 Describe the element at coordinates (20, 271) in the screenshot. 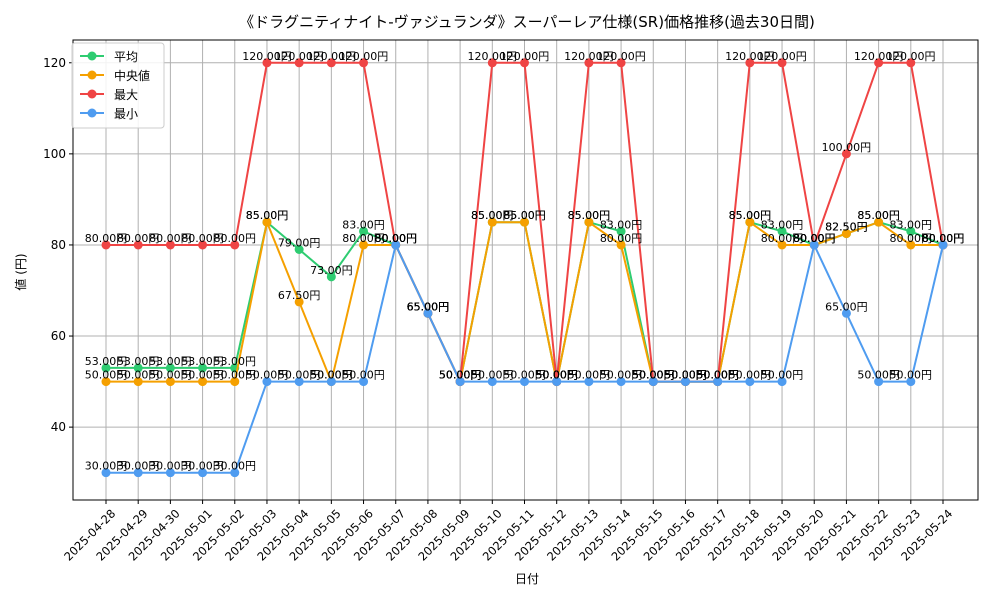

I see `y-axis-label: 値 (円)` at that location.